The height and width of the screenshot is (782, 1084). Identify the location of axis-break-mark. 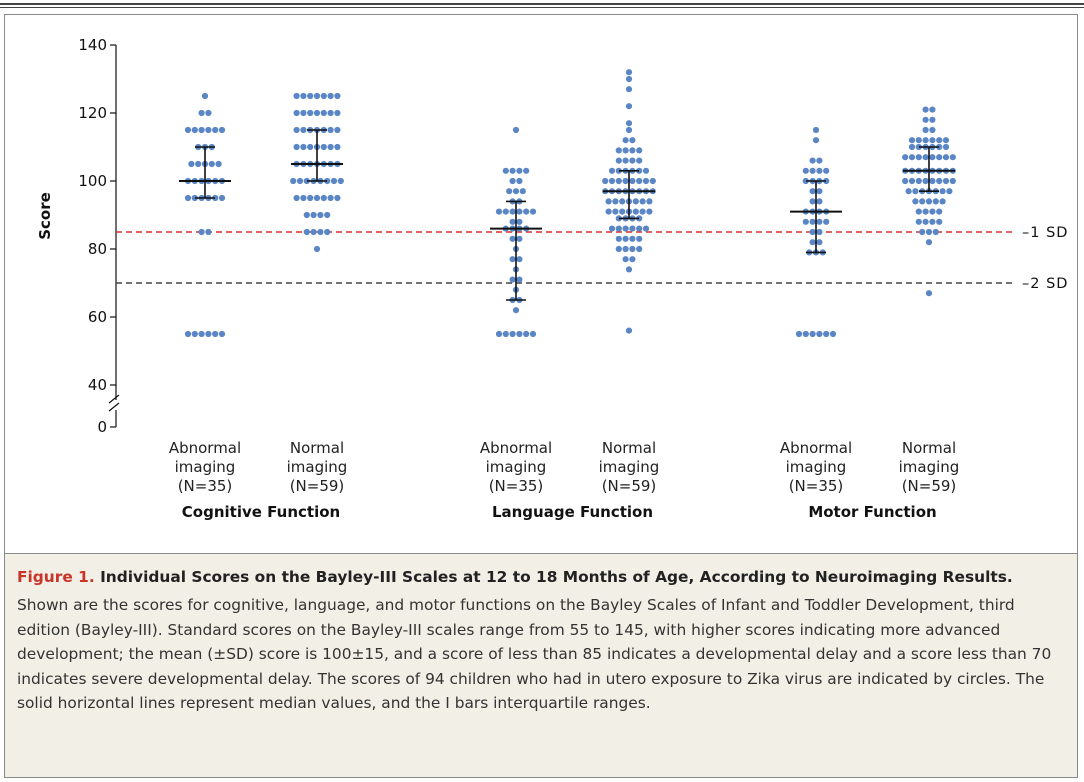
(114, 399).